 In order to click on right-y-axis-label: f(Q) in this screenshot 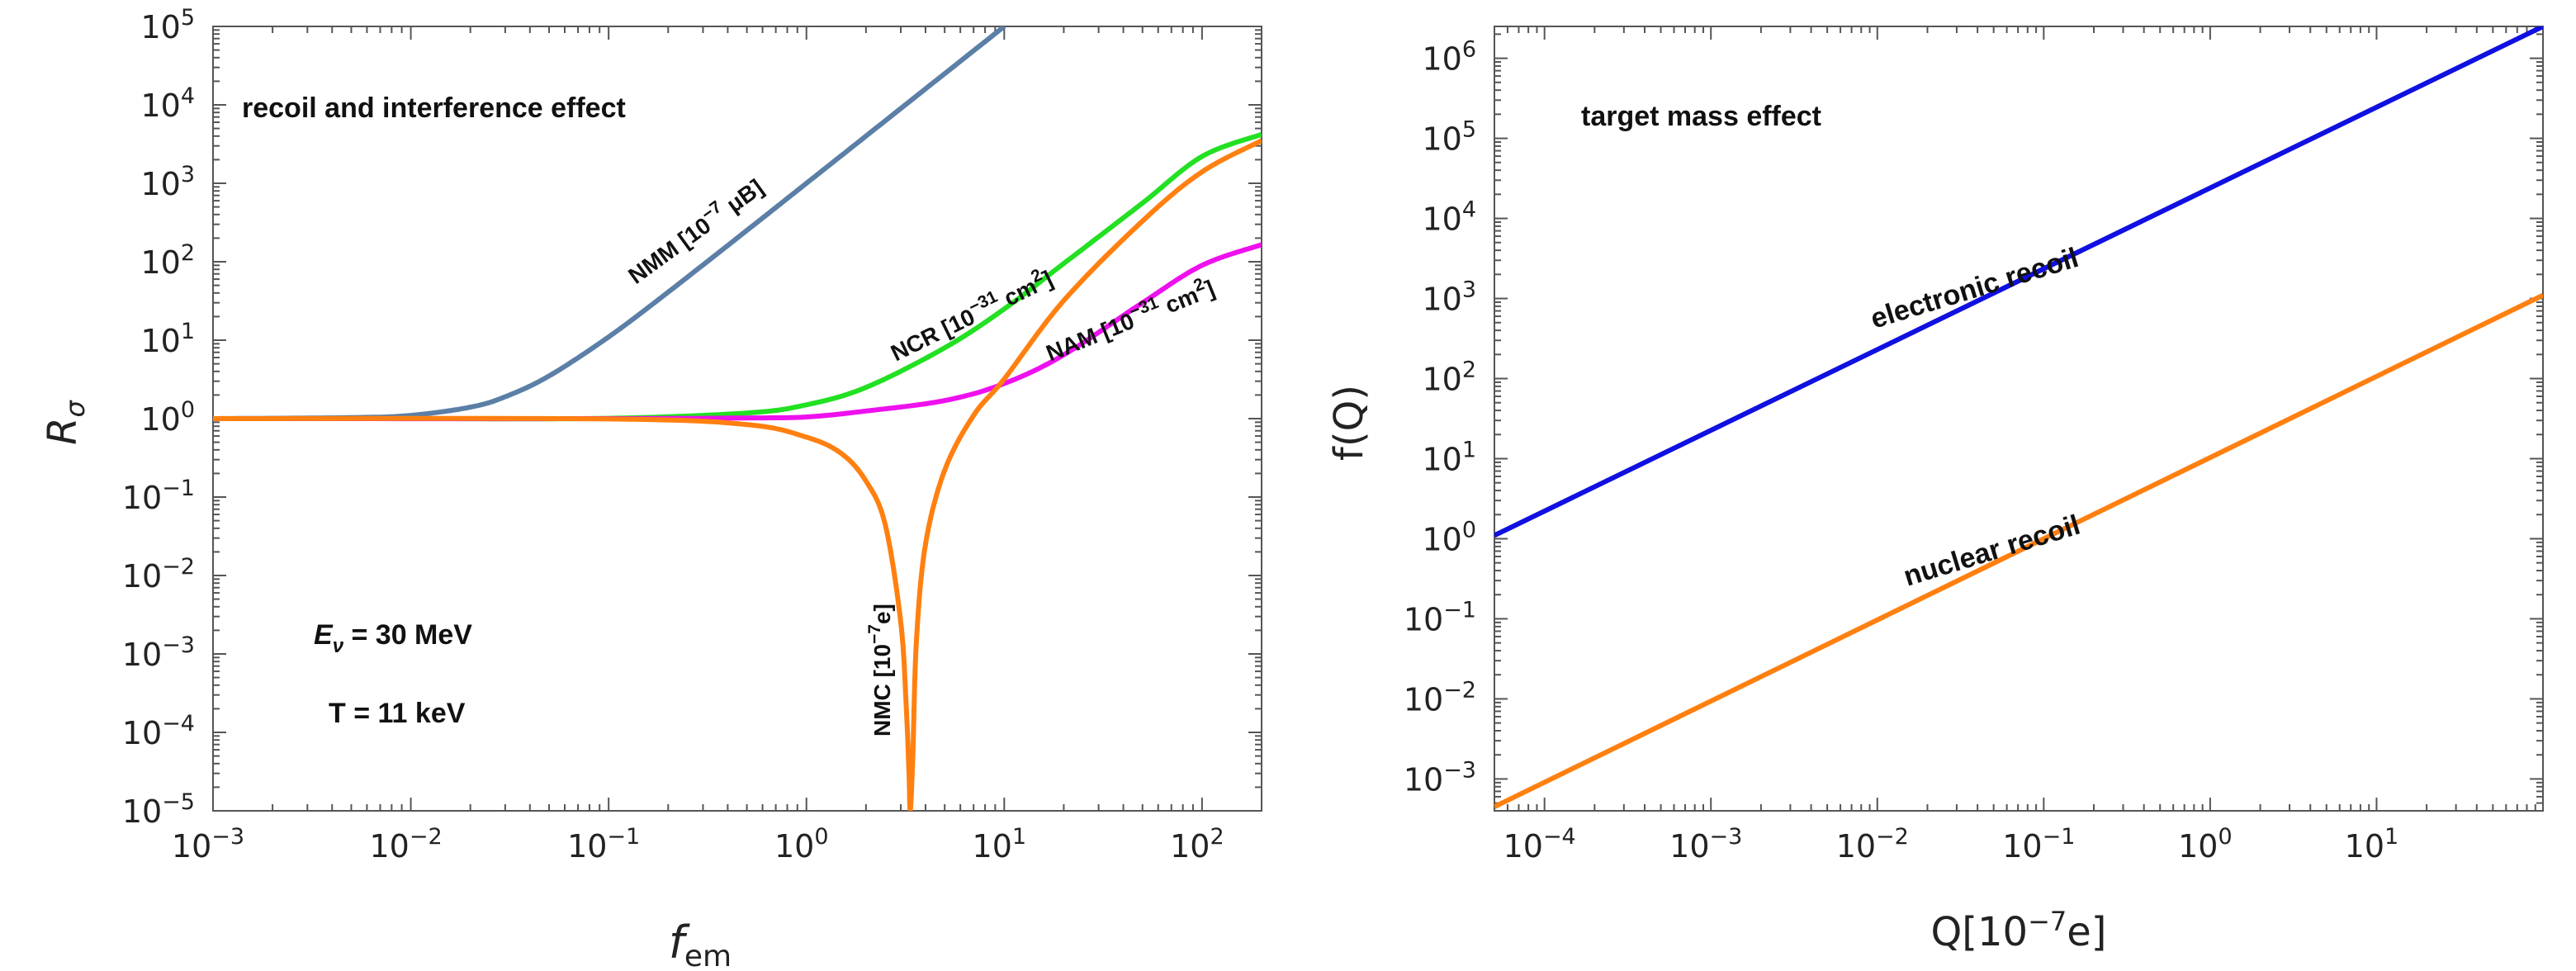, I will do `click(1349, 423)`.